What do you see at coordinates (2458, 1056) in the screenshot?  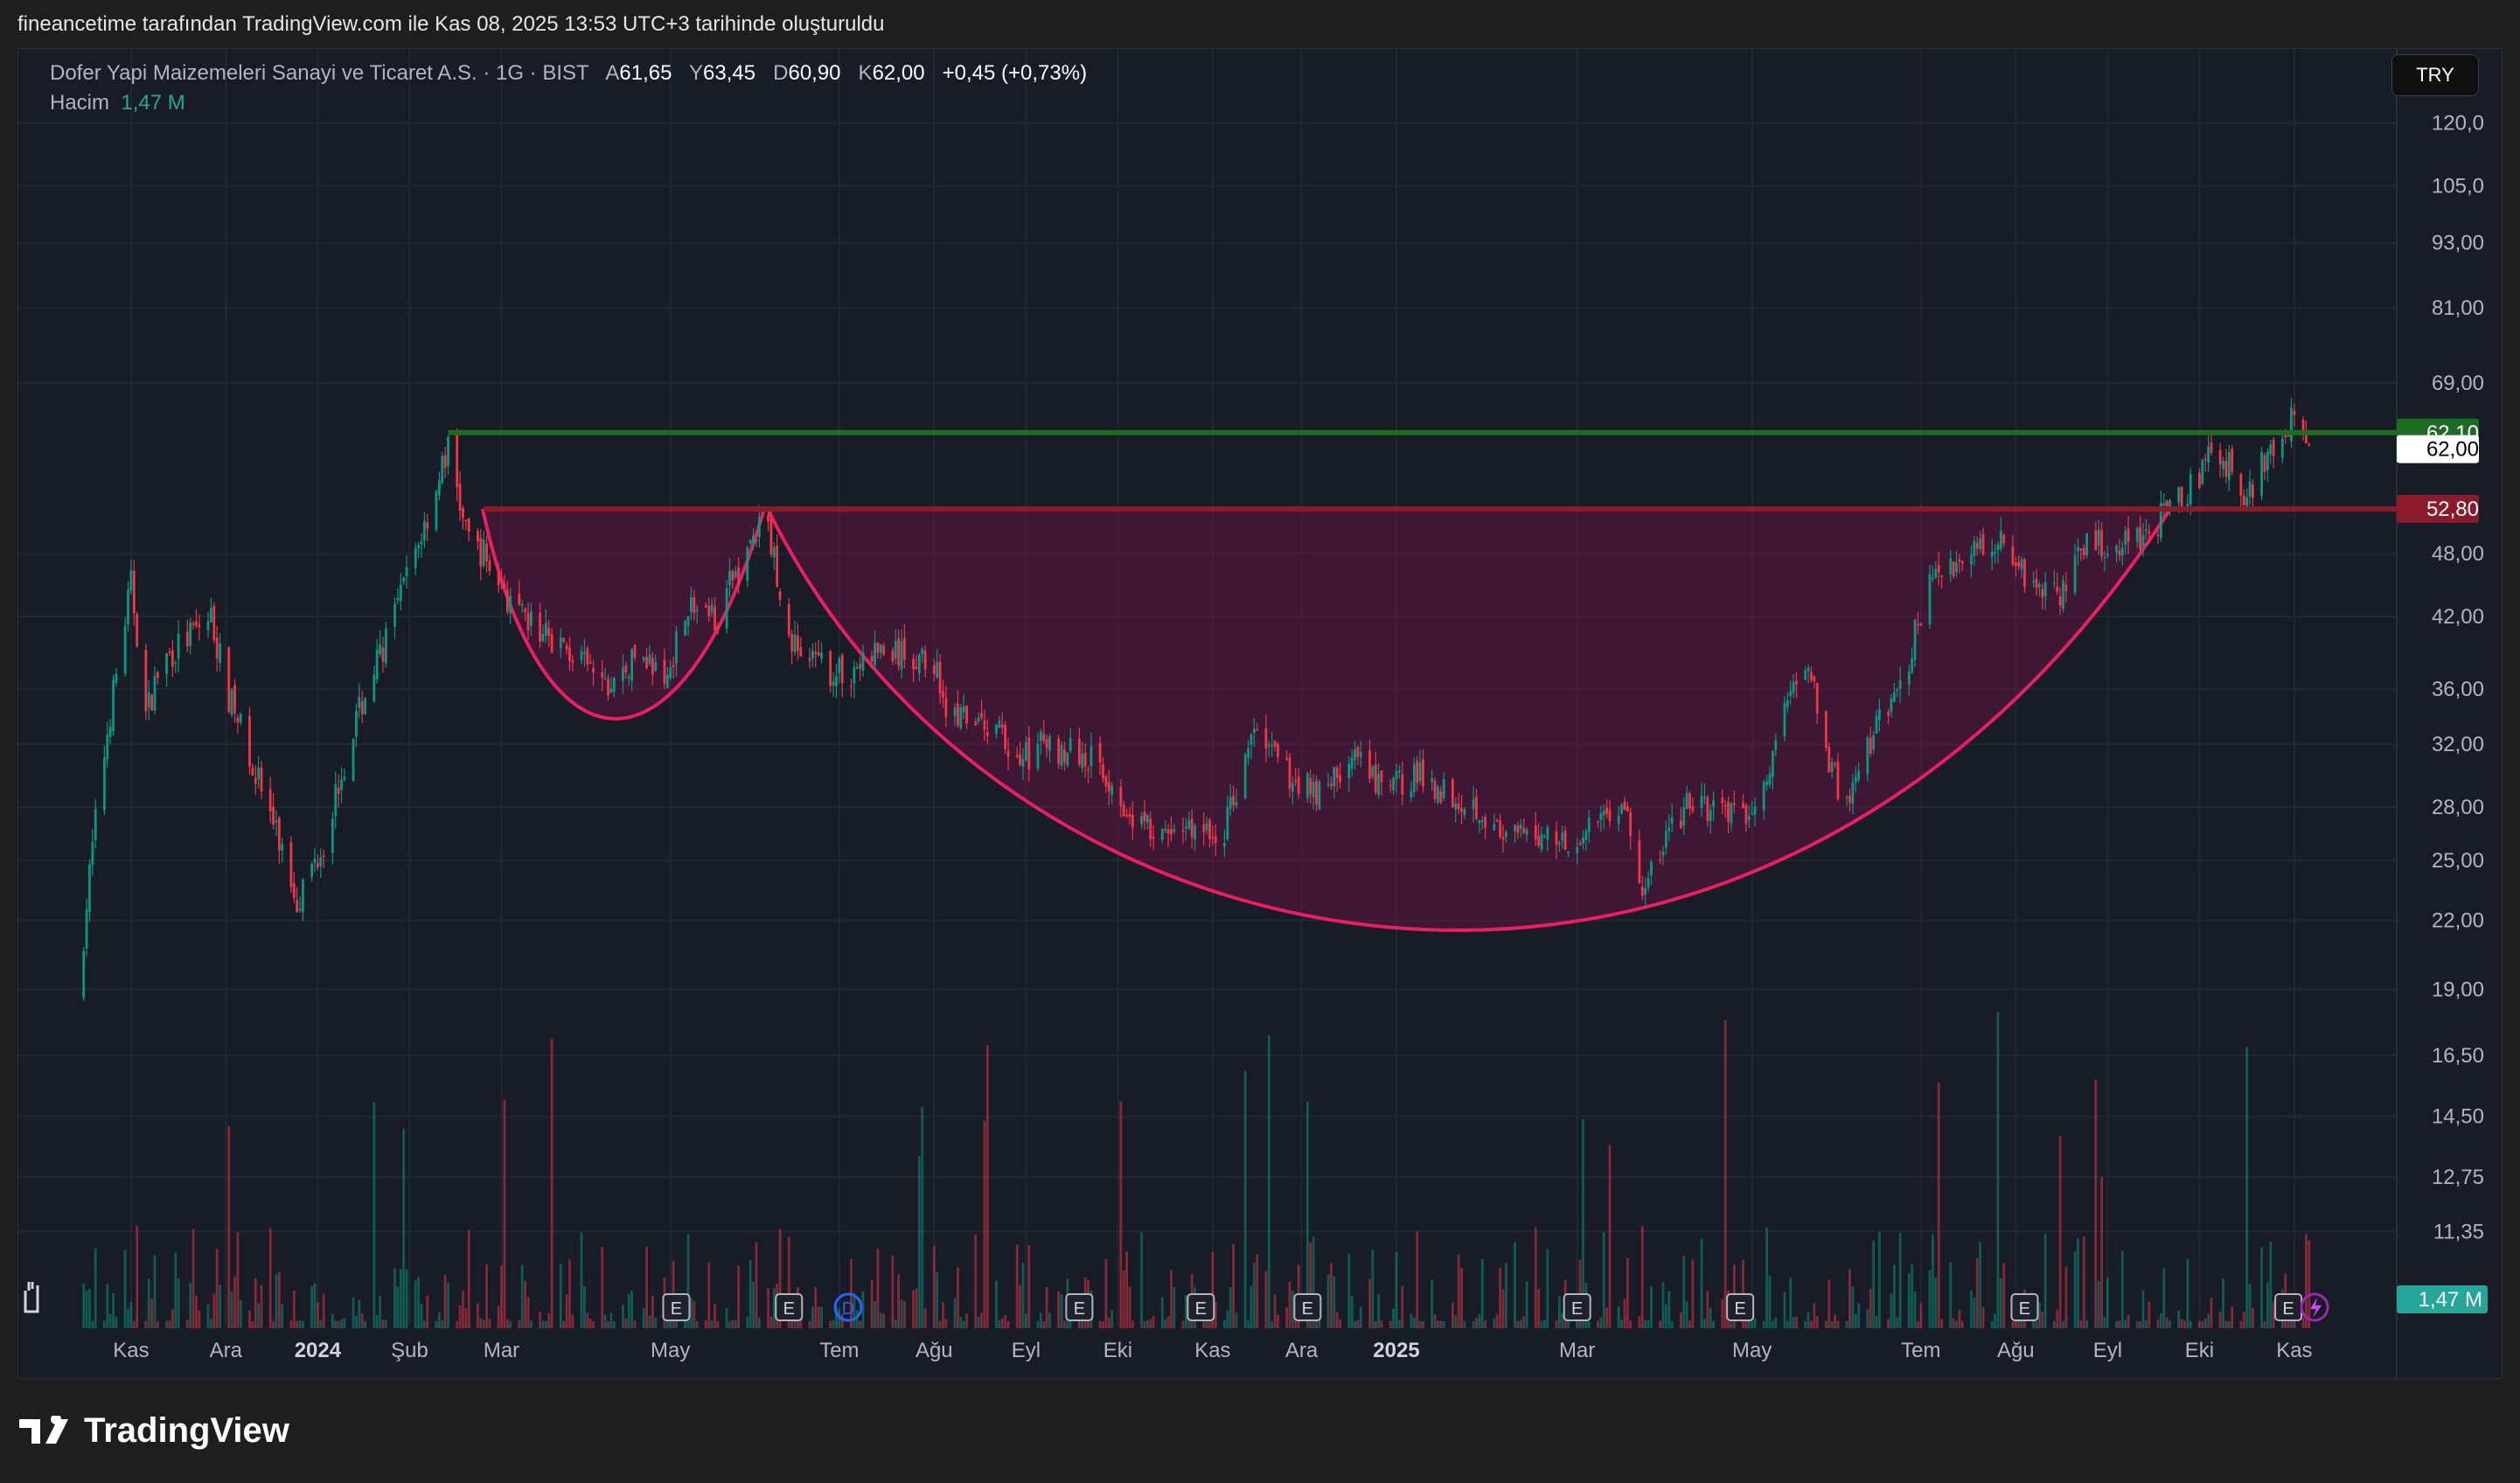 I see `price-tick-label: 16,50` at bounding box center [2458, 1056].